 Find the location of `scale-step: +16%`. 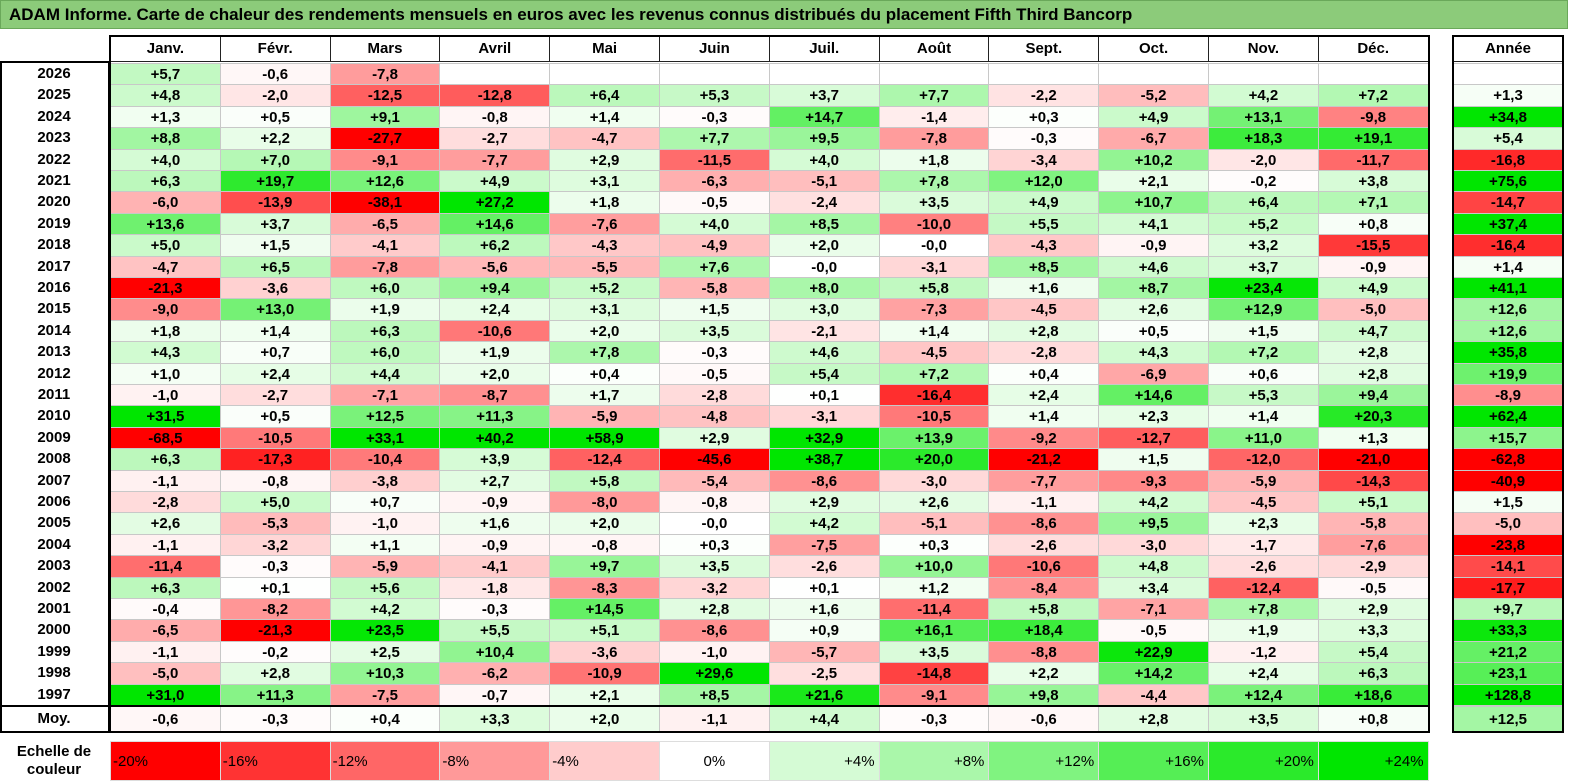

scale-step: +16% is located at coordinates (1153, 761).